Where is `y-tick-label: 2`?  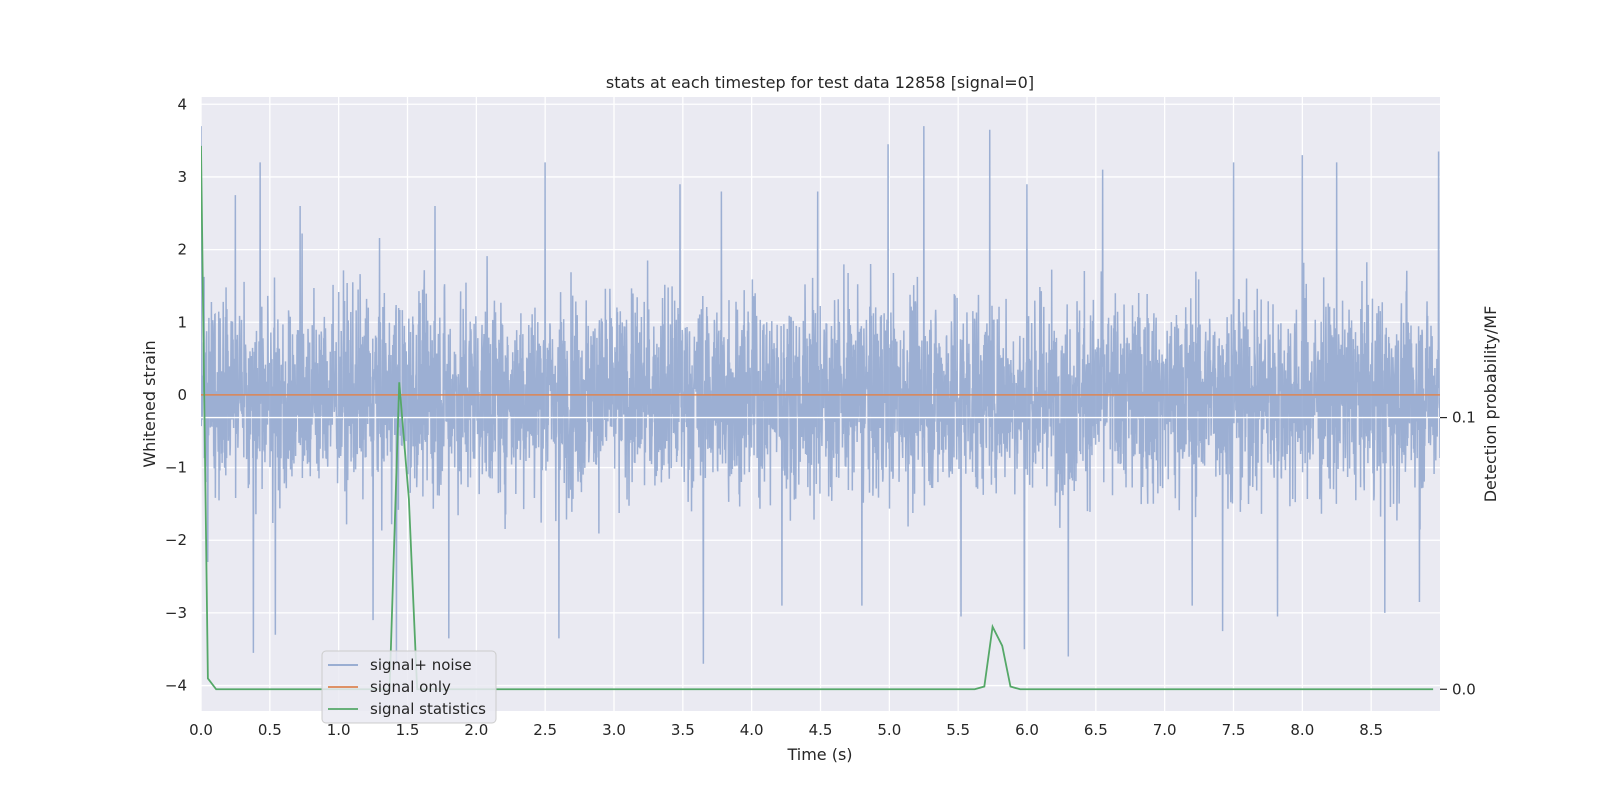 y-tick-label: 2 is located at coordinates (182, 250).